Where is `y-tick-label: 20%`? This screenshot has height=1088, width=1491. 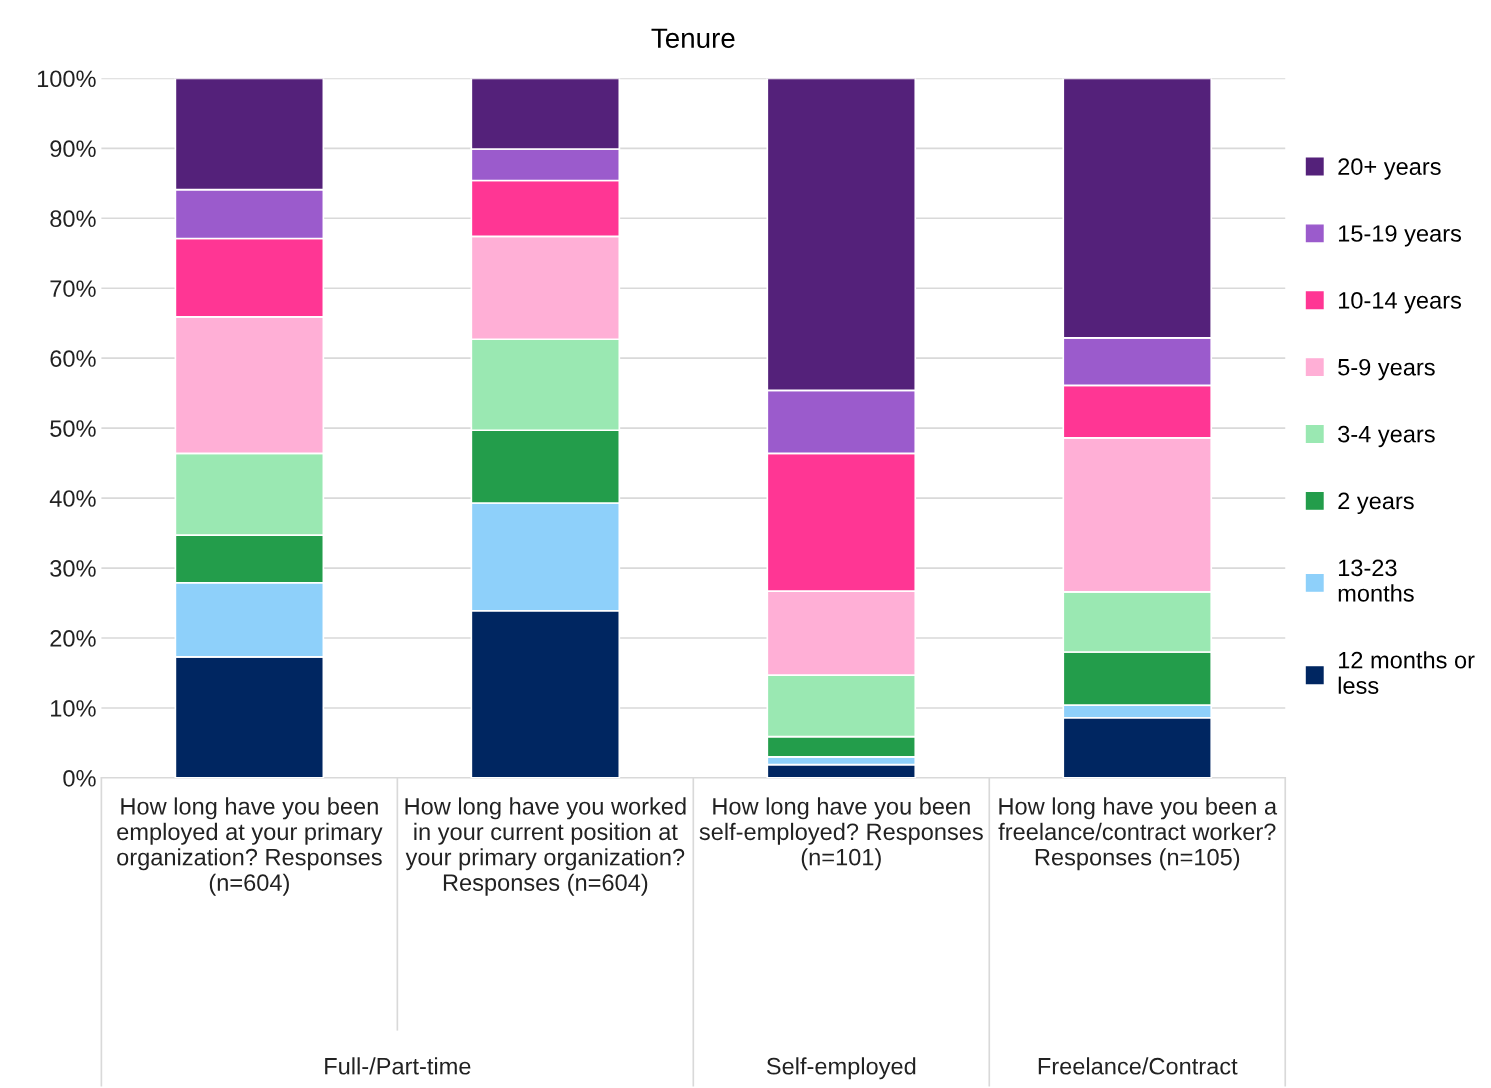
y-tick-label: 20% is located at coordinates (73, 638).